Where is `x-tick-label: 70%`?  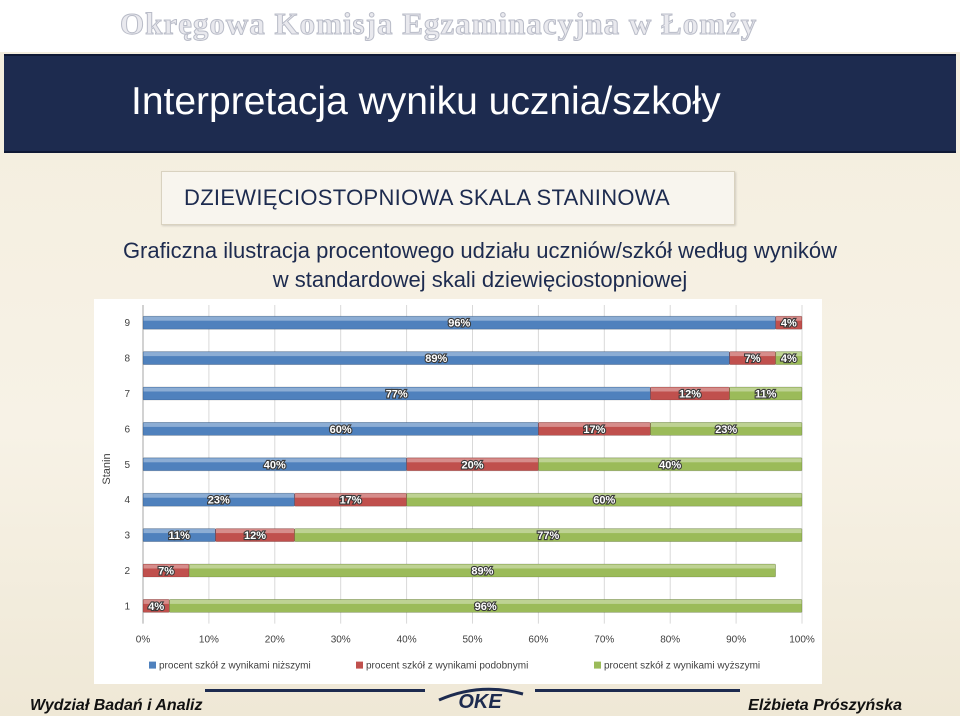 x-tick-label: 70% is located at coordinates (604, 640).